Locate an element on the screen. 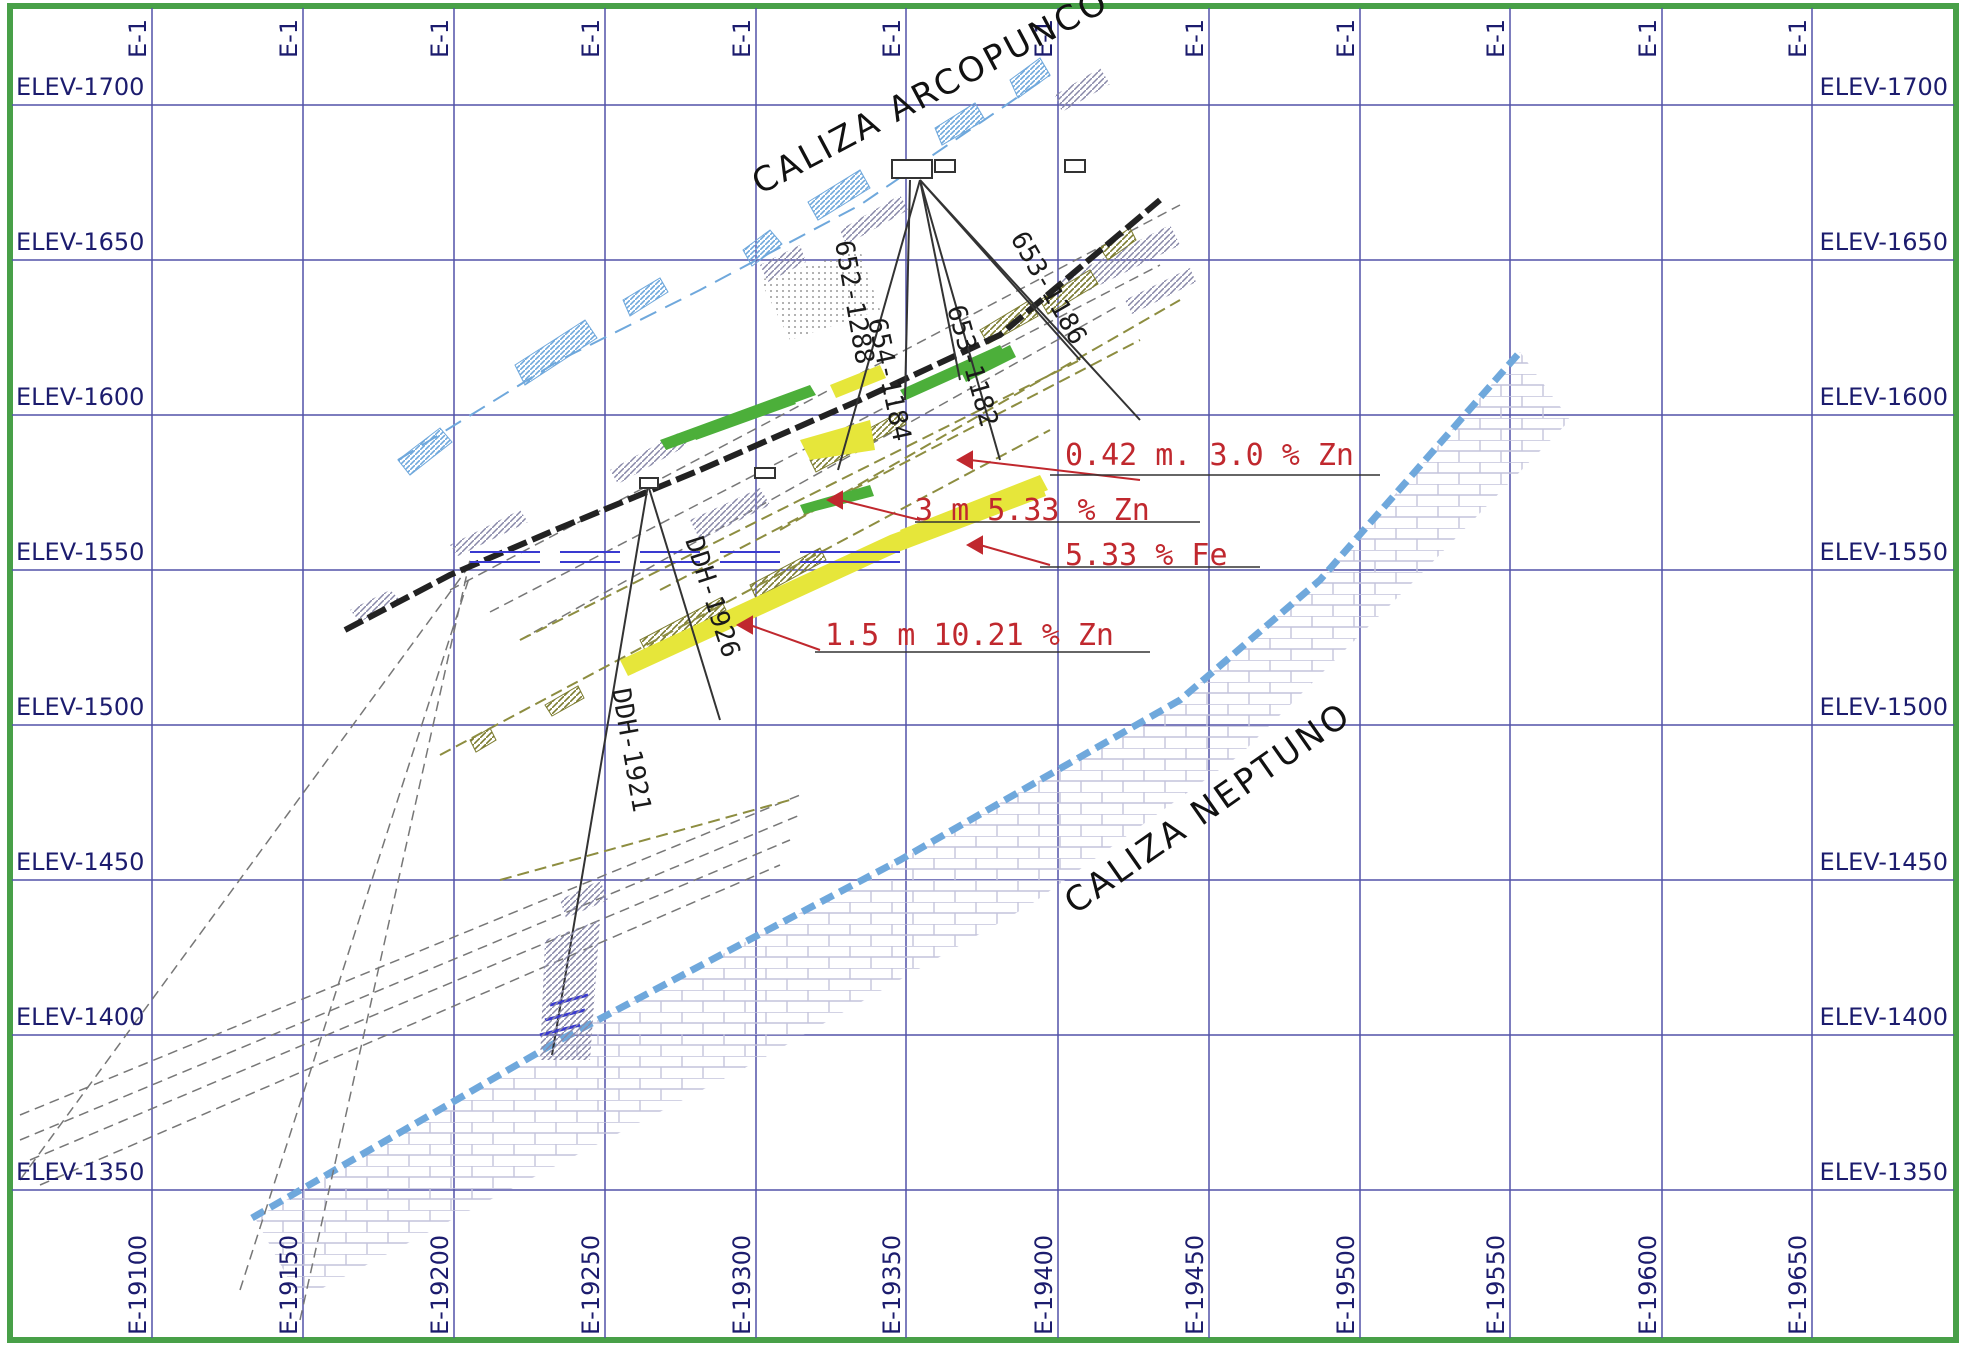  easting-label-bottom: E-19400 is located at coordinates (1044, 1285).